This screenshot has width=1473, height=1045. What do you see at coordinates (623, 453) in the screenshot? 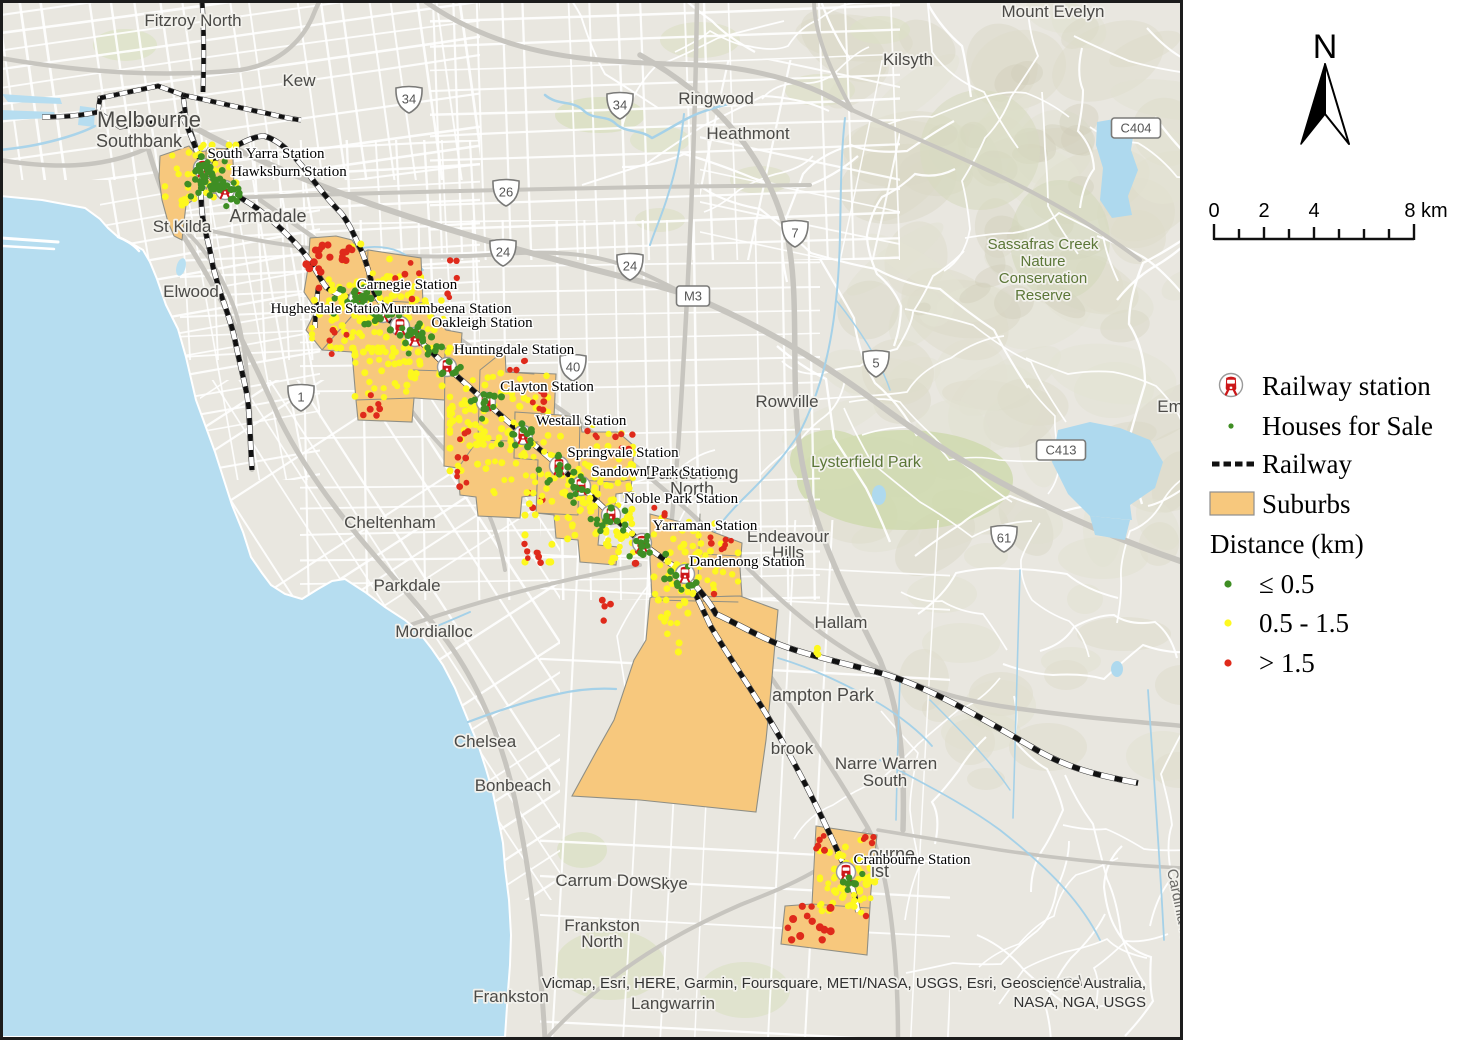
I see `svg-text: Springvale Station` at bounding box center [623, 453].